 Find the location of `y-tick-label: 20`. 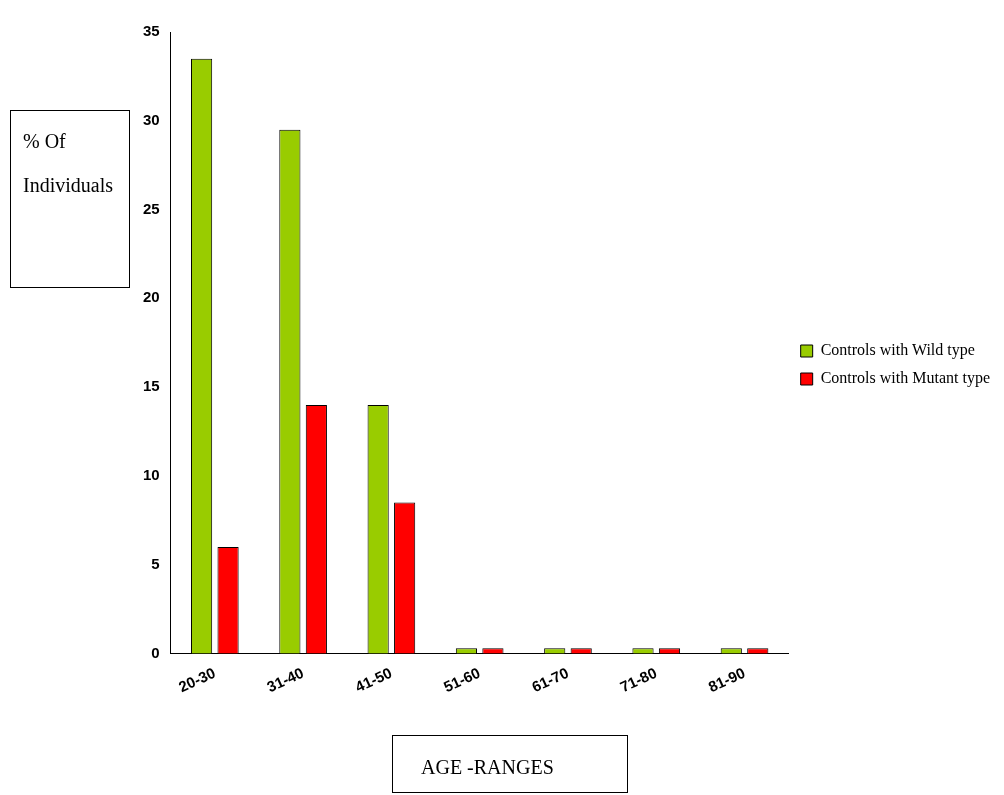

y-tick-label: 20 is located at coordinates (151, 297).